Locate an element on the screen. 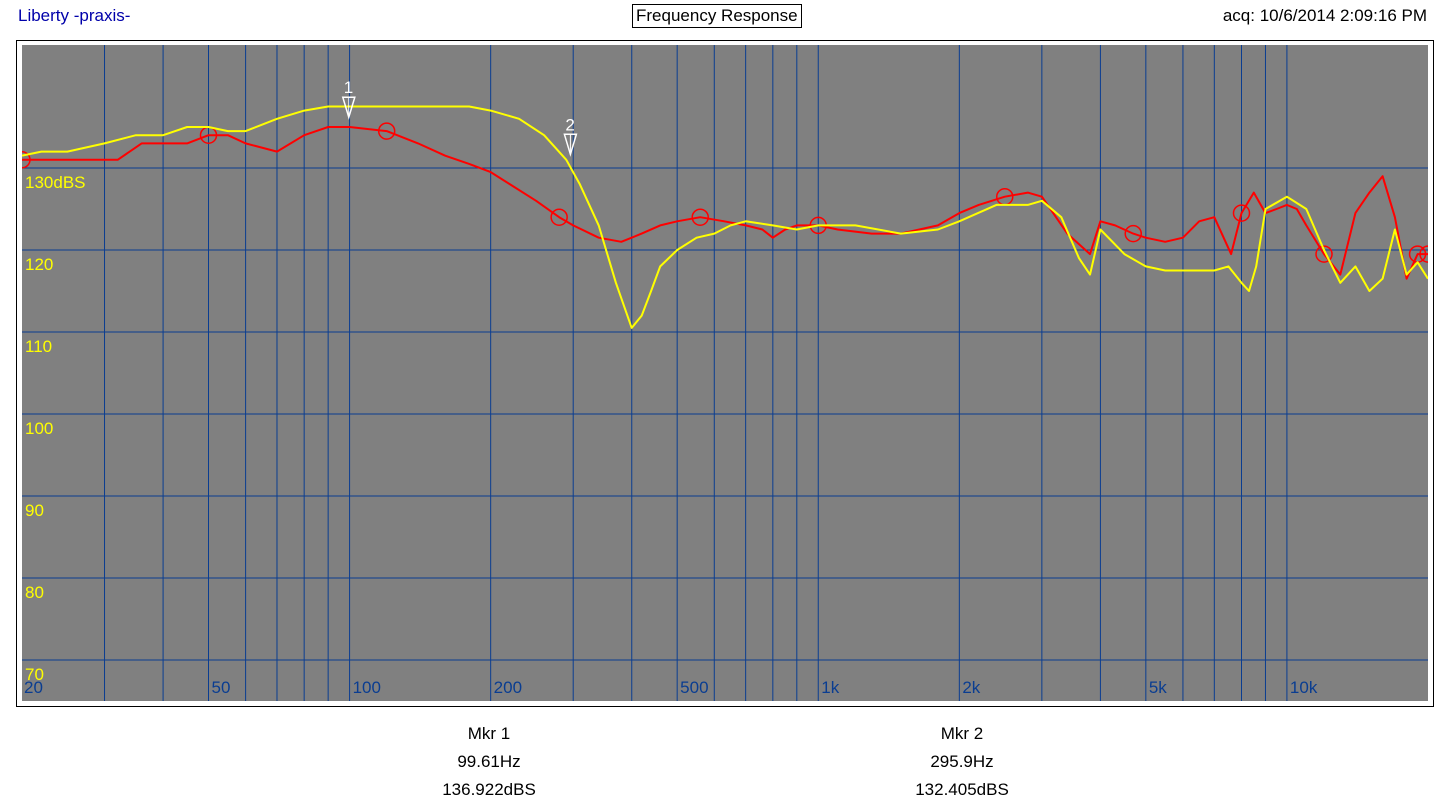 The image size is (1452, 804). y-tick-label: 90 is located at coordinates (34, 510).